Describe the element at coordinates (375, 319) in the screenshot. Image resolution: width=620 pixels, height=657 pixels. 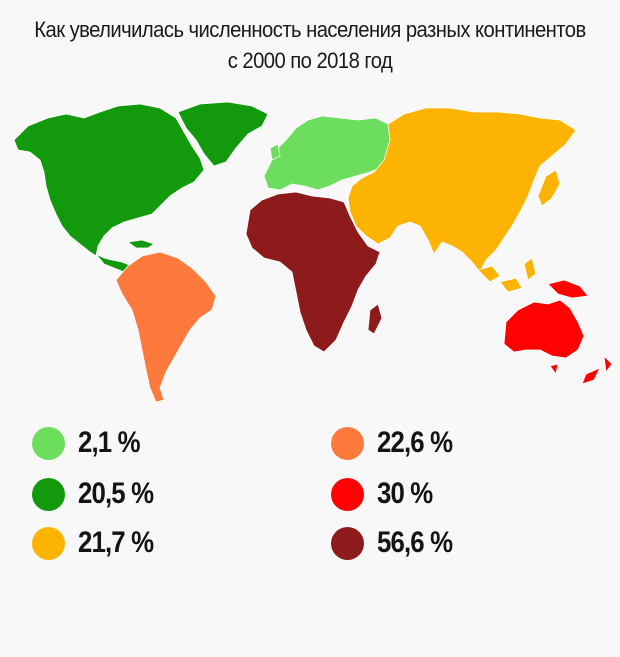
I see `madagascar-shape` at that location.